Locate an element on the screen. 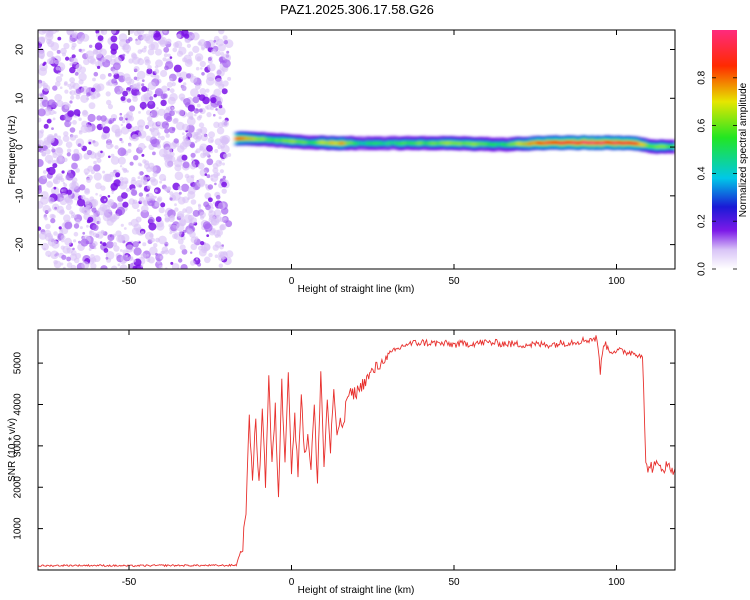  colorbar-tick-label: 0.0 is located at coordinates (702, 269).